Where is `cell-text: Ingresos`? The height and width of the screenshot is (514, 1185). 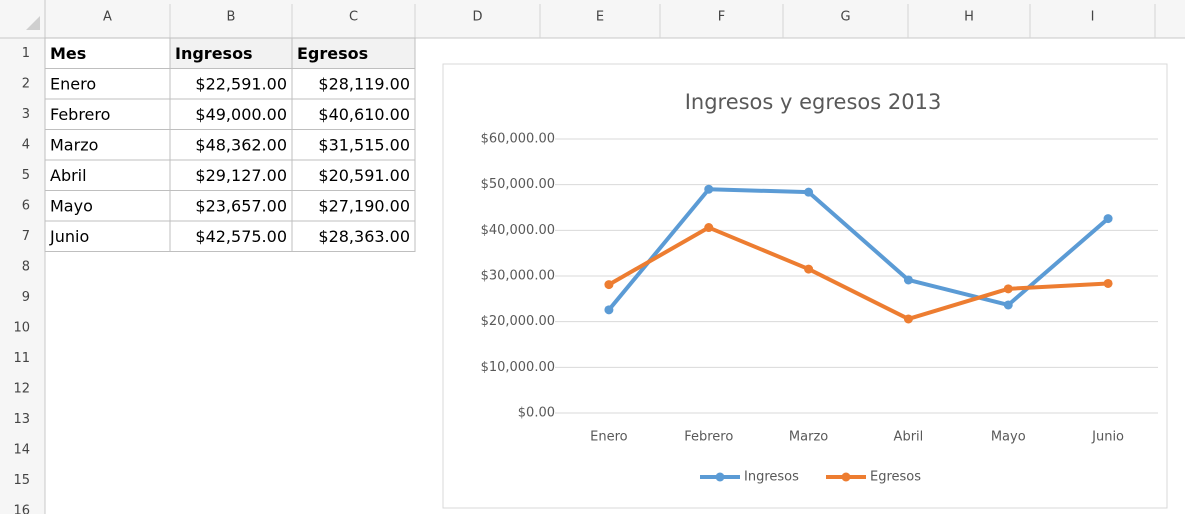
cell-text: Ingresos is located at coordinates (214, 53).